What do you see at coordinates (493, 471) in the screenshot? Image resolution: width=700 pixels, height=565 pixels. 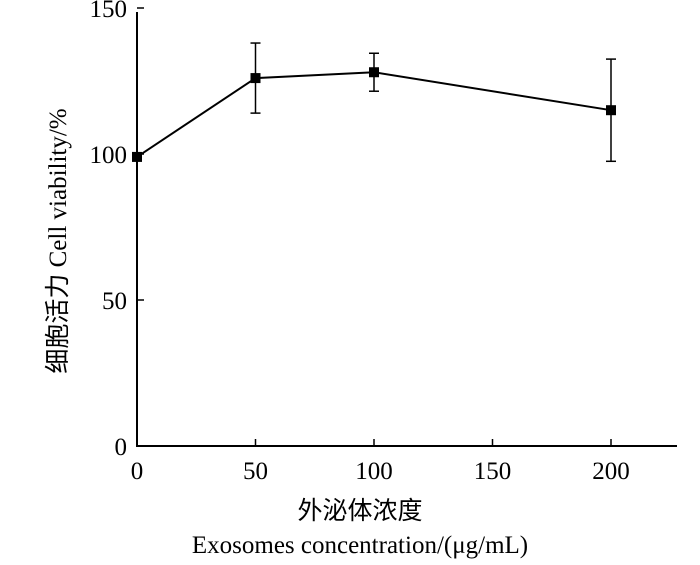 I see `x-tick-label: 150` at bounding box center [493, 471].